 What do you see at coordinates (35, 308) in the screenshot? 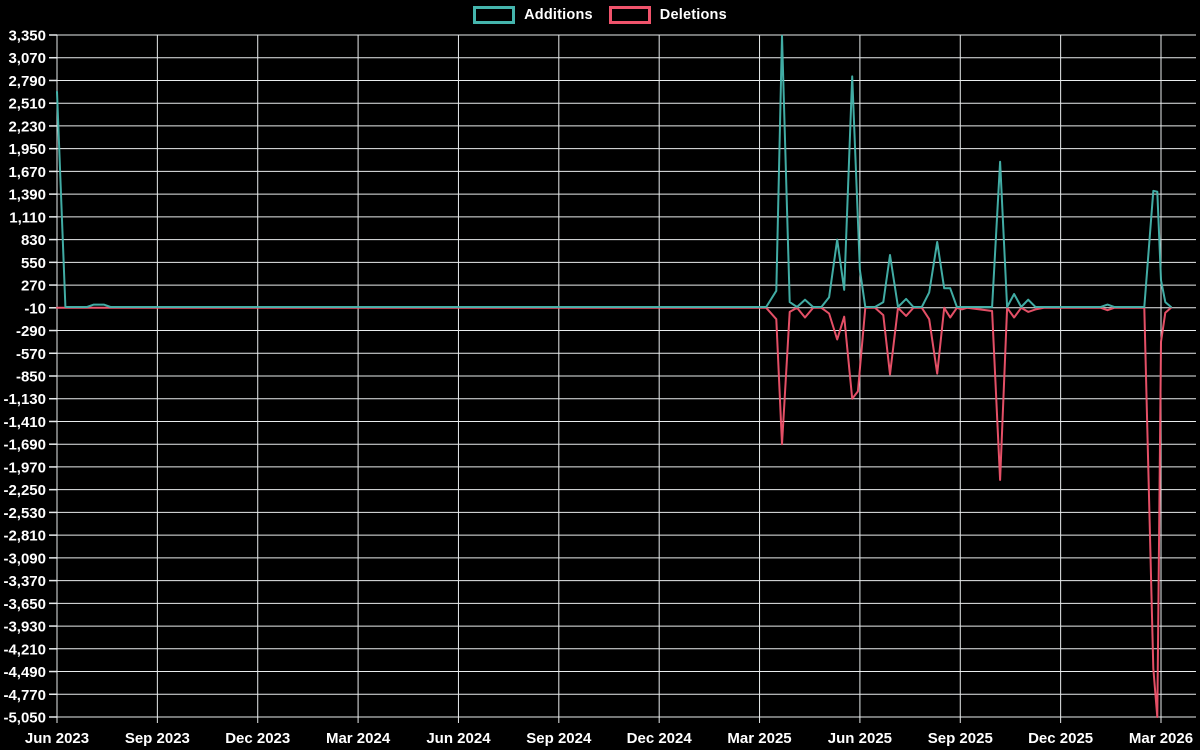
I see `y-tick-label: -10` at bounding box center [35, 308].